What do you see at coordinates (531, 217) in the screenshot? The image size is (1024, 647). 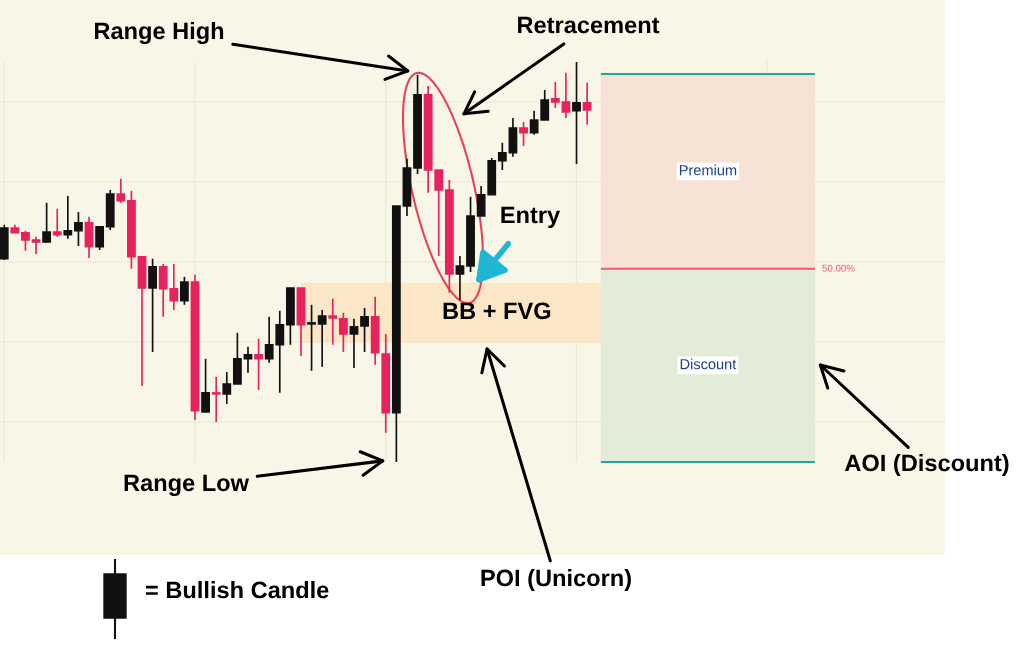 I see `annotation: Entry` at bounding box center [531, 217].